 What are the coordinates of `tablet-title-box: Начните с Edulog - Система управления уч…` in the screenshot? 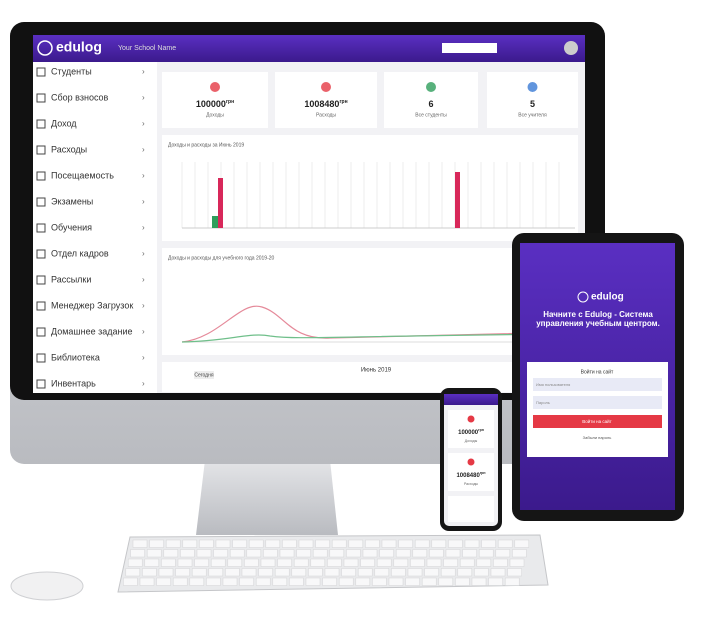 It's located at (598, 319).